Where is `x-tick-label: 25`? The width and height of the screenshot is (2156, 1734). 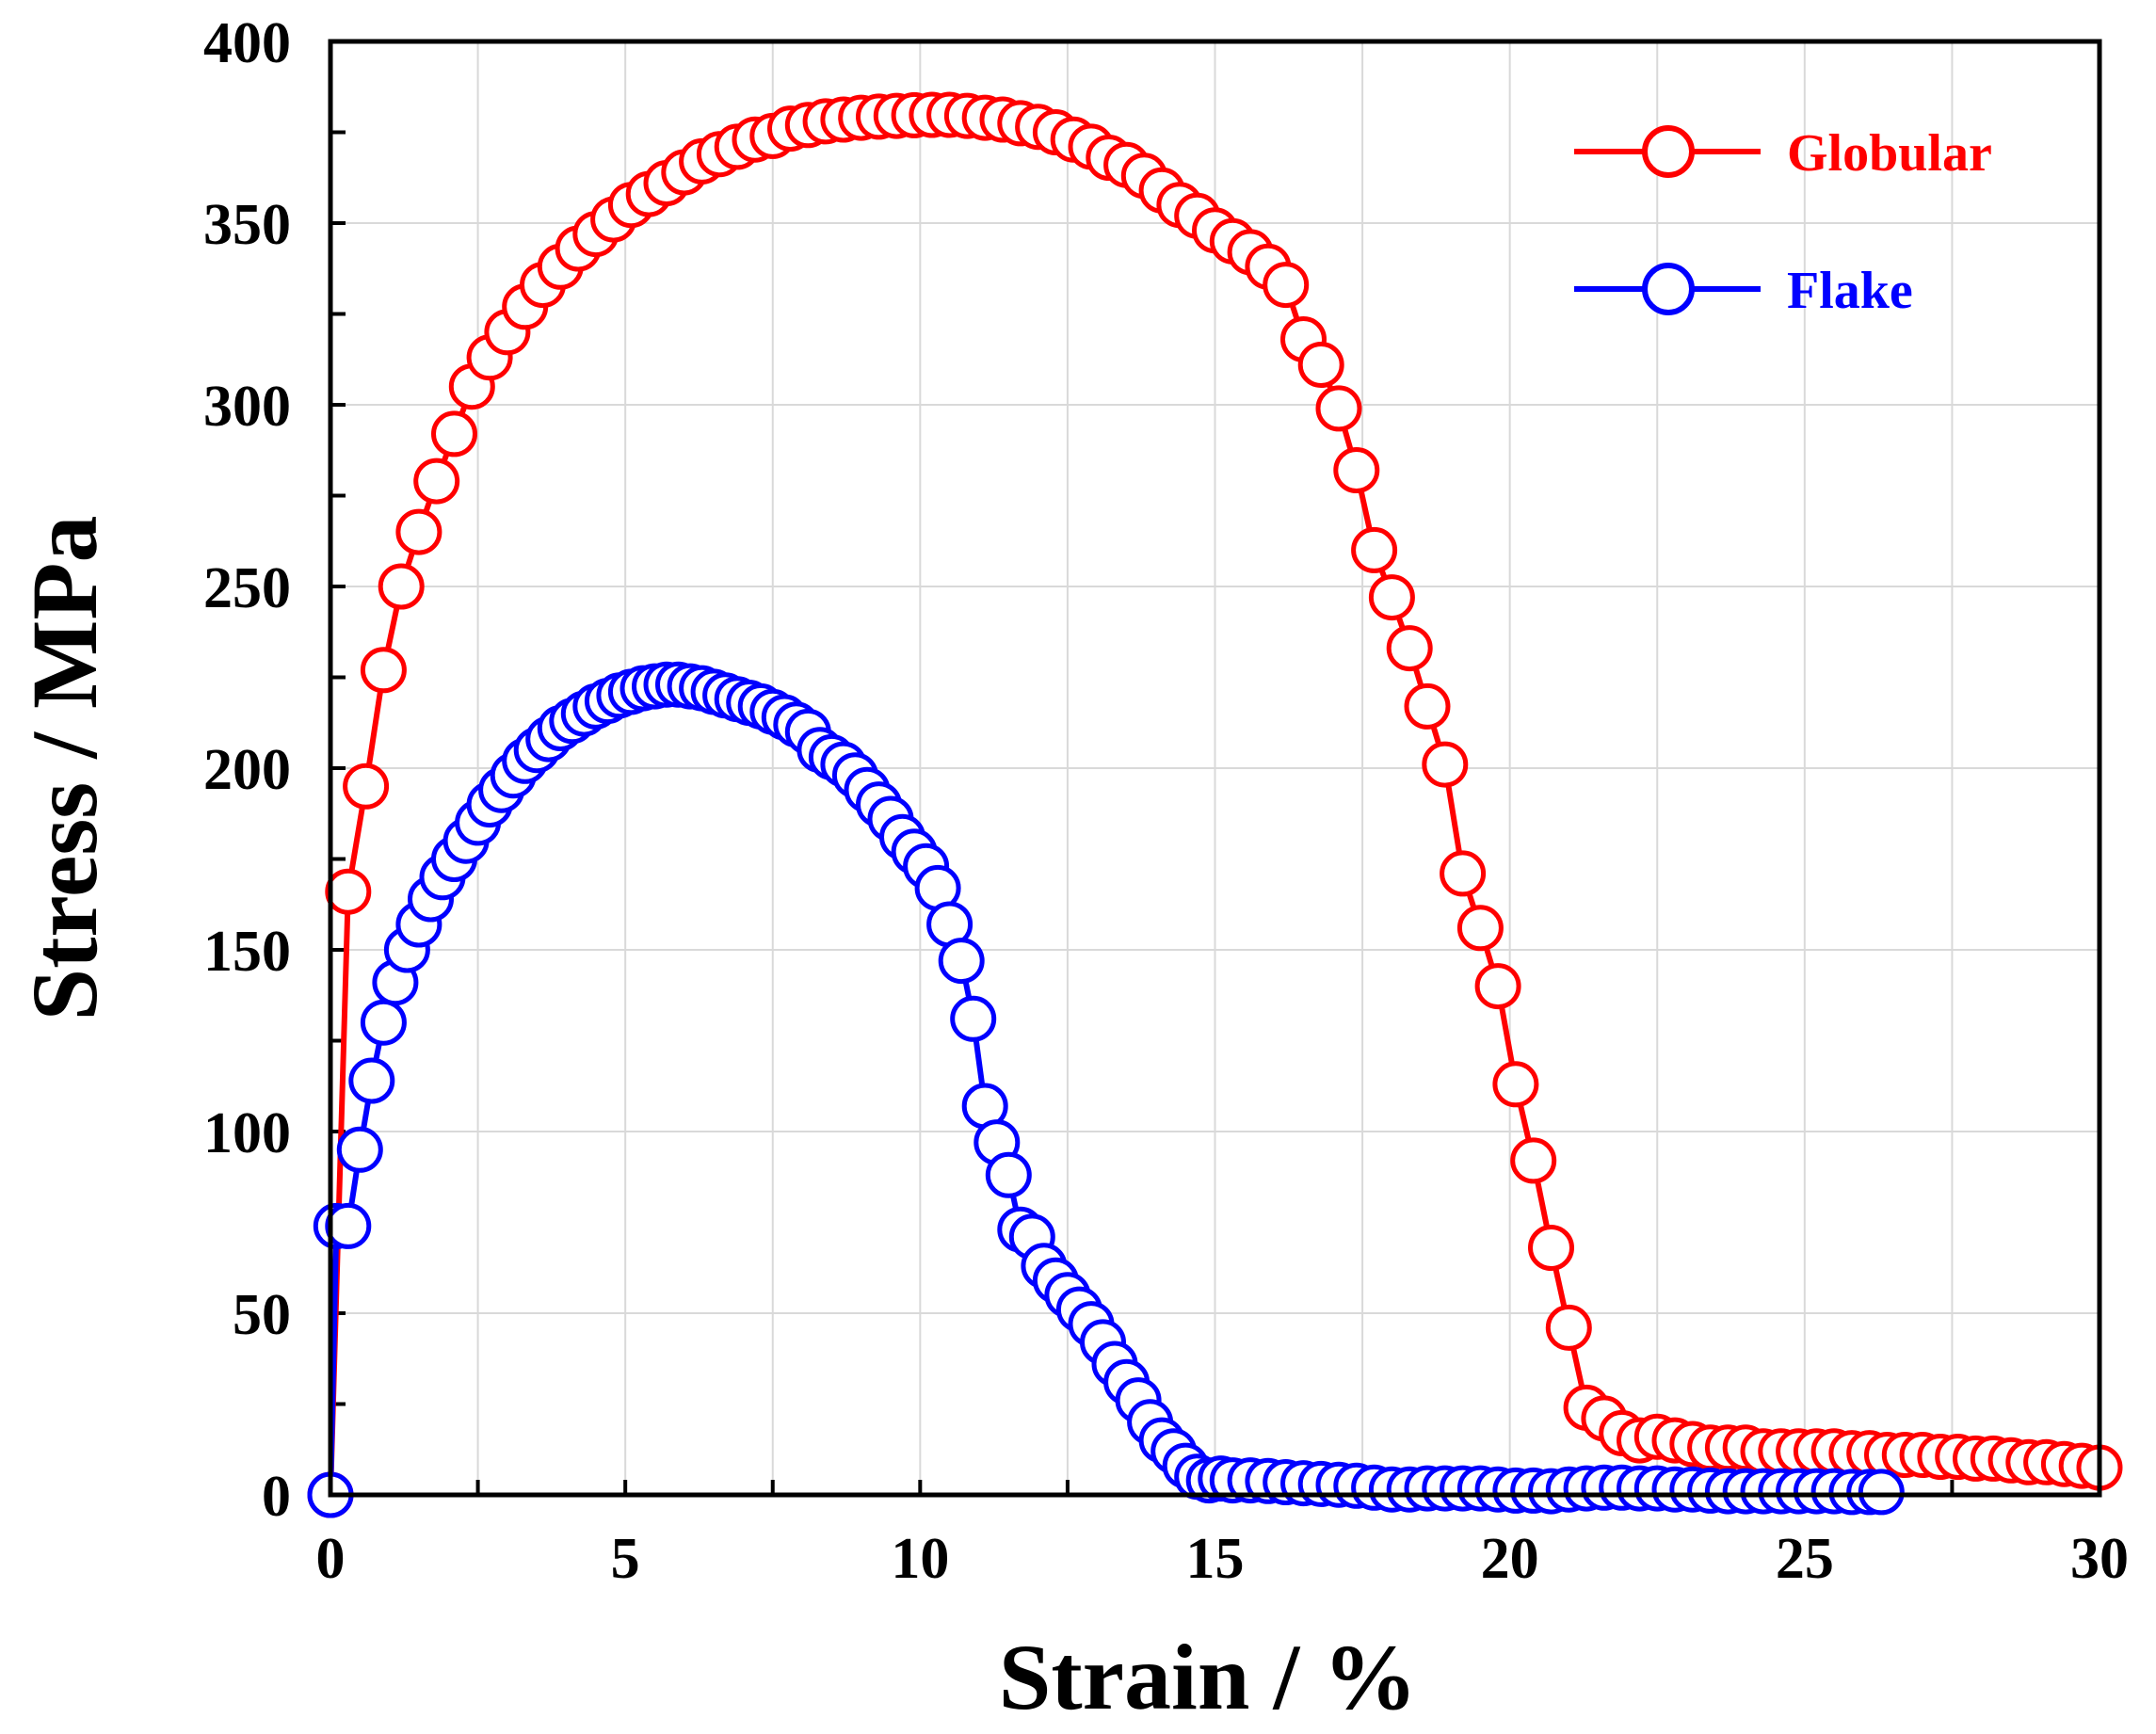
x-tick-label: 25 is located at coordinates (1805, 1559).